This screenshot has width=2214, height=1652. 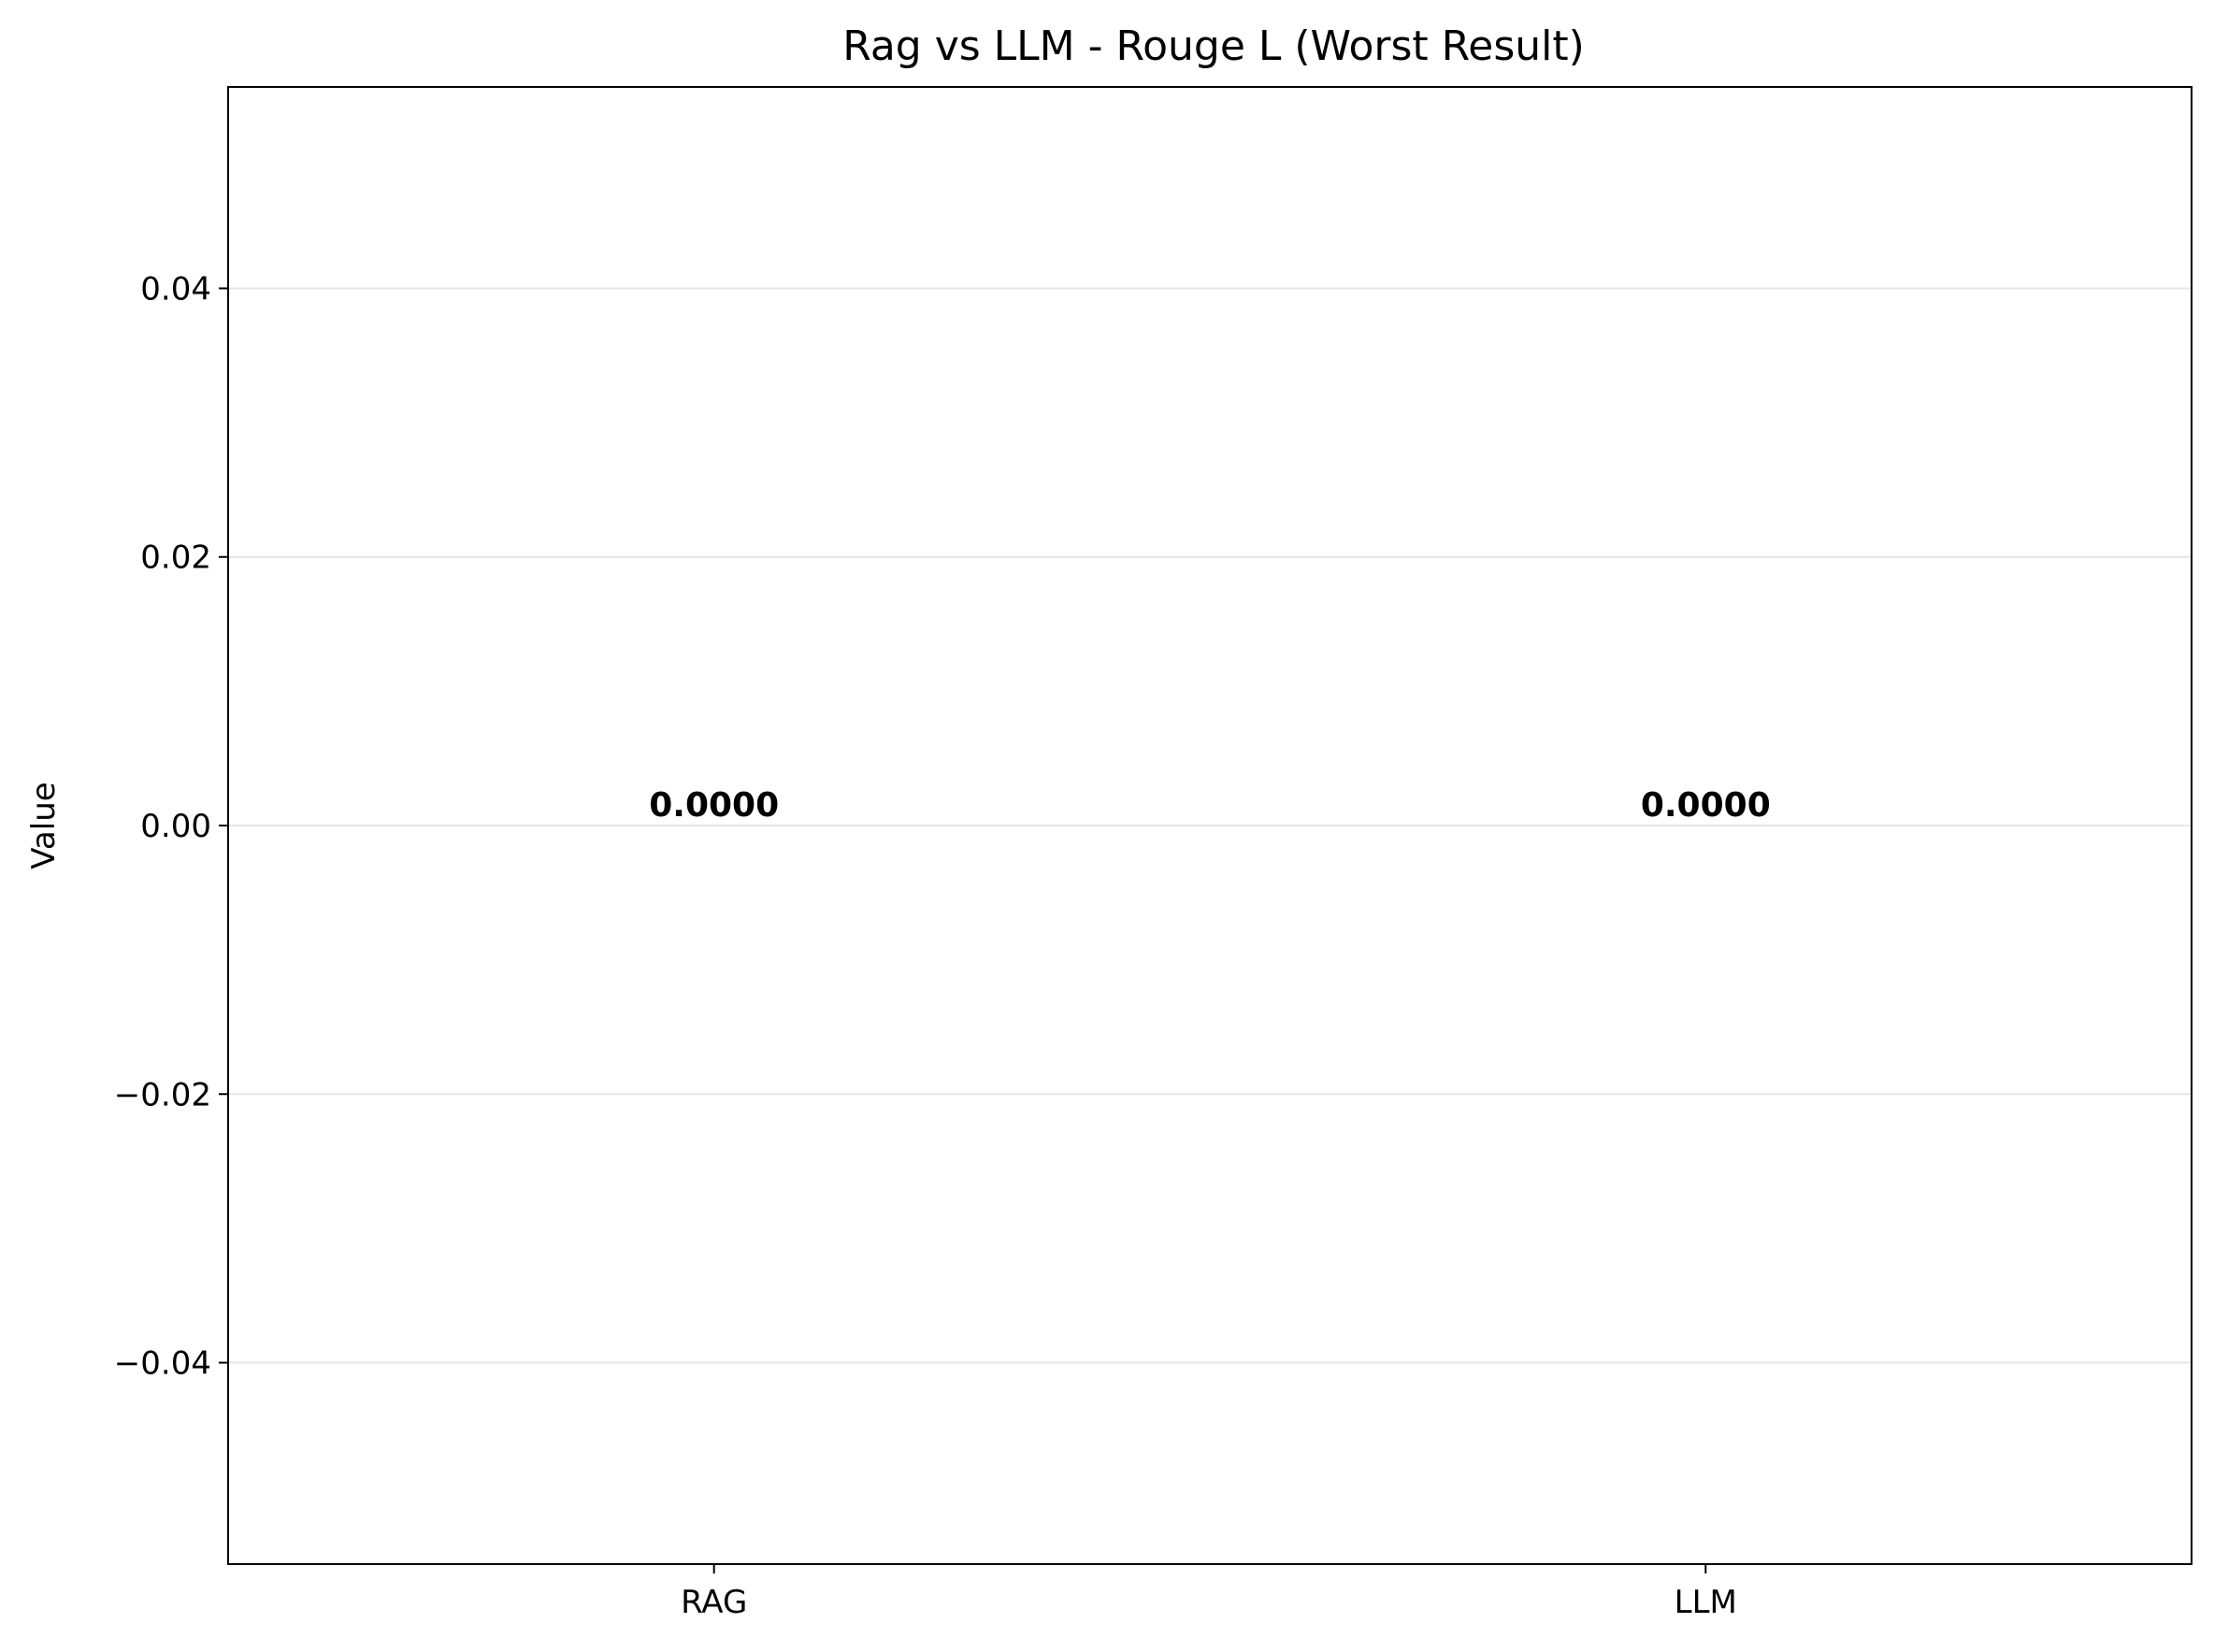 I want to click on chart-title: Rag vs LLM - Rouge L (Worst Result), so click(x=1213, y=46).